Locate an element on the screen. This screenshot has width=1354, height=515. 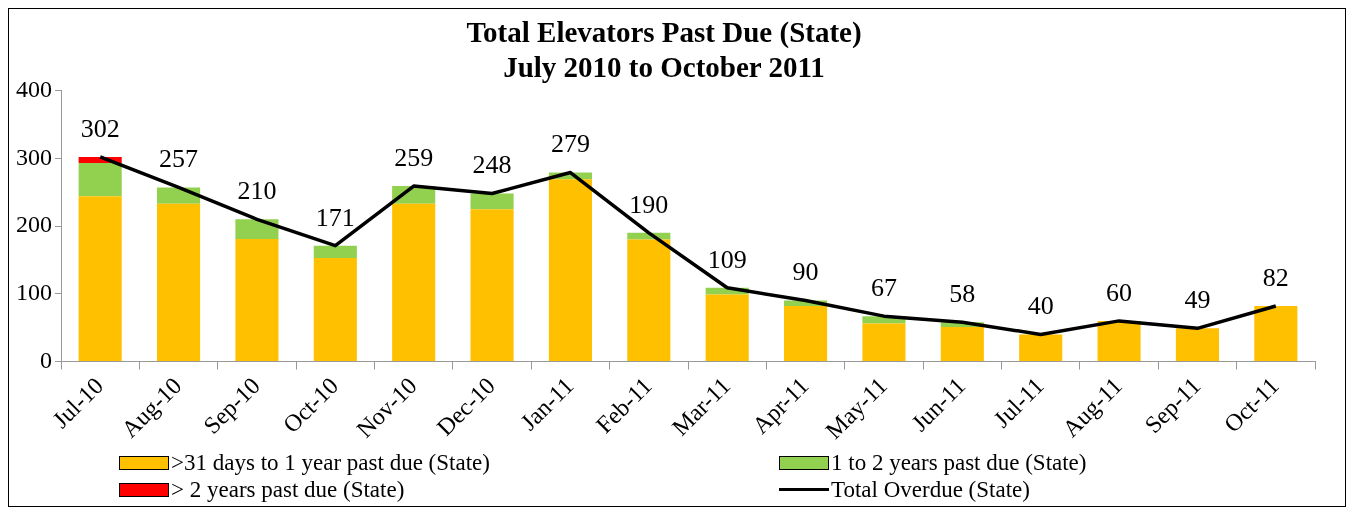
y-tick-label: 300 is located at coordinates (34, 156).